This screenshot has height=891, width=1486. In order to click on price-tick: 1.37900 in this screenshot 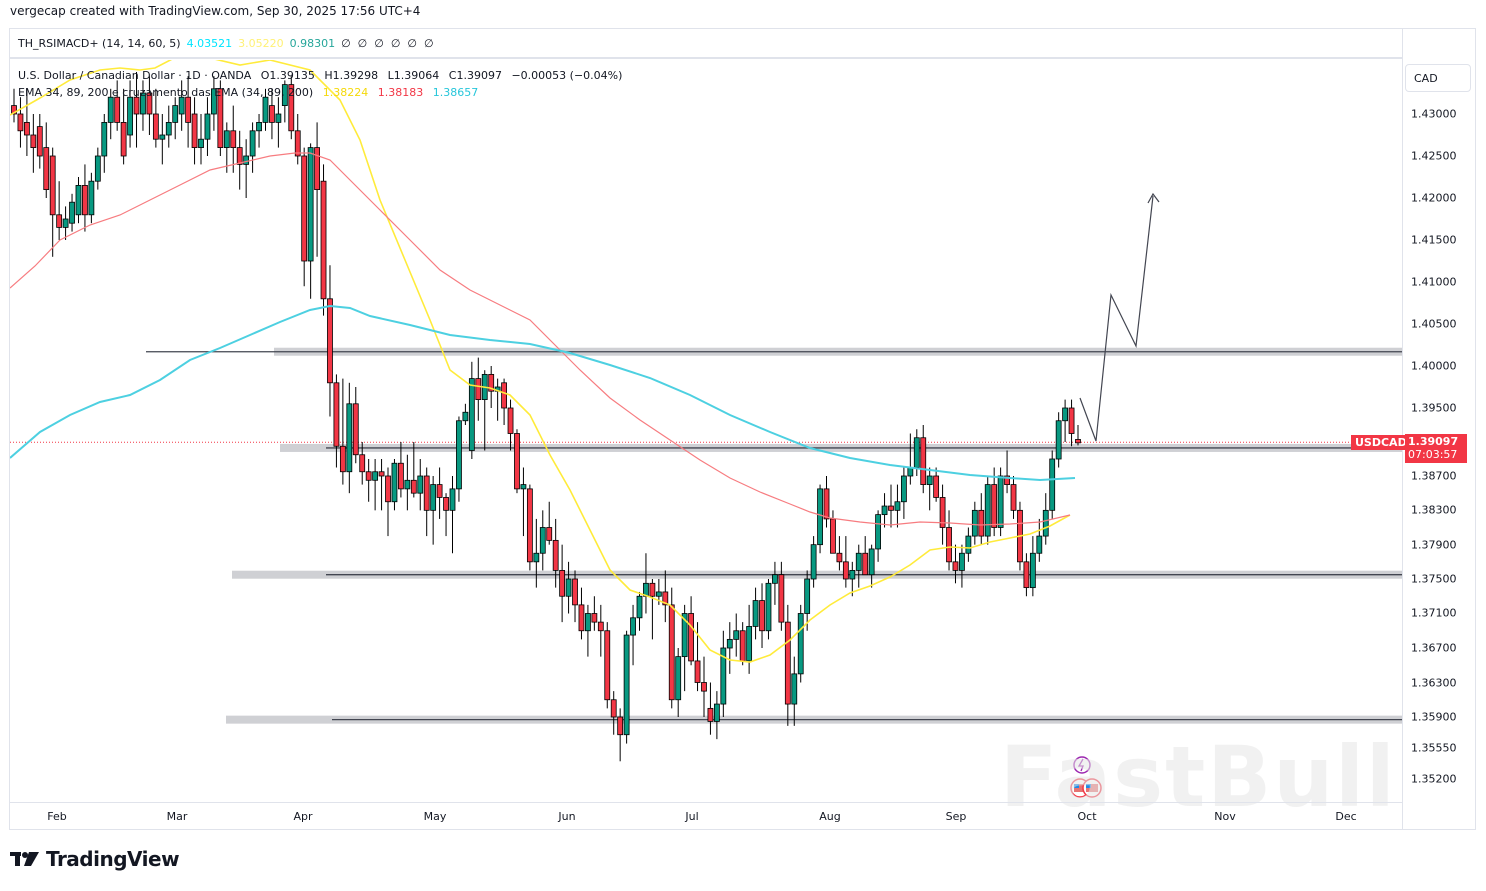, I will do `click(1434, 545)`.